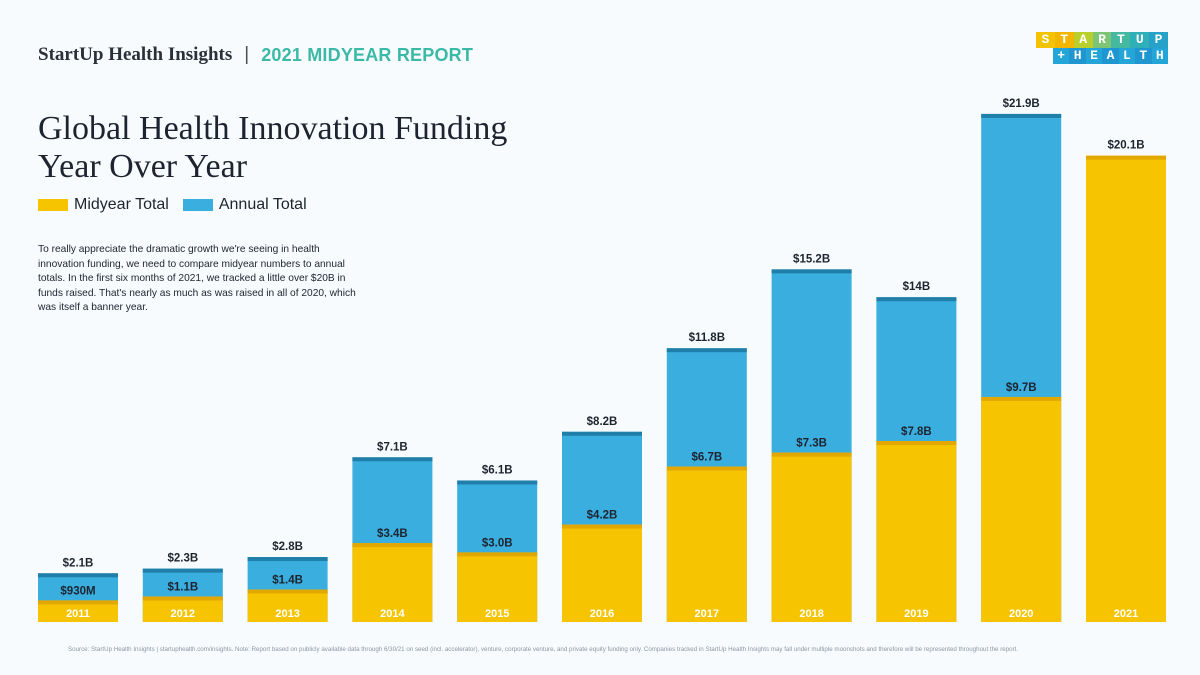  Describe the element at coordinates (706, 458) in the screenshot. I see `midyear-label-2017: $6.7B` at that location.